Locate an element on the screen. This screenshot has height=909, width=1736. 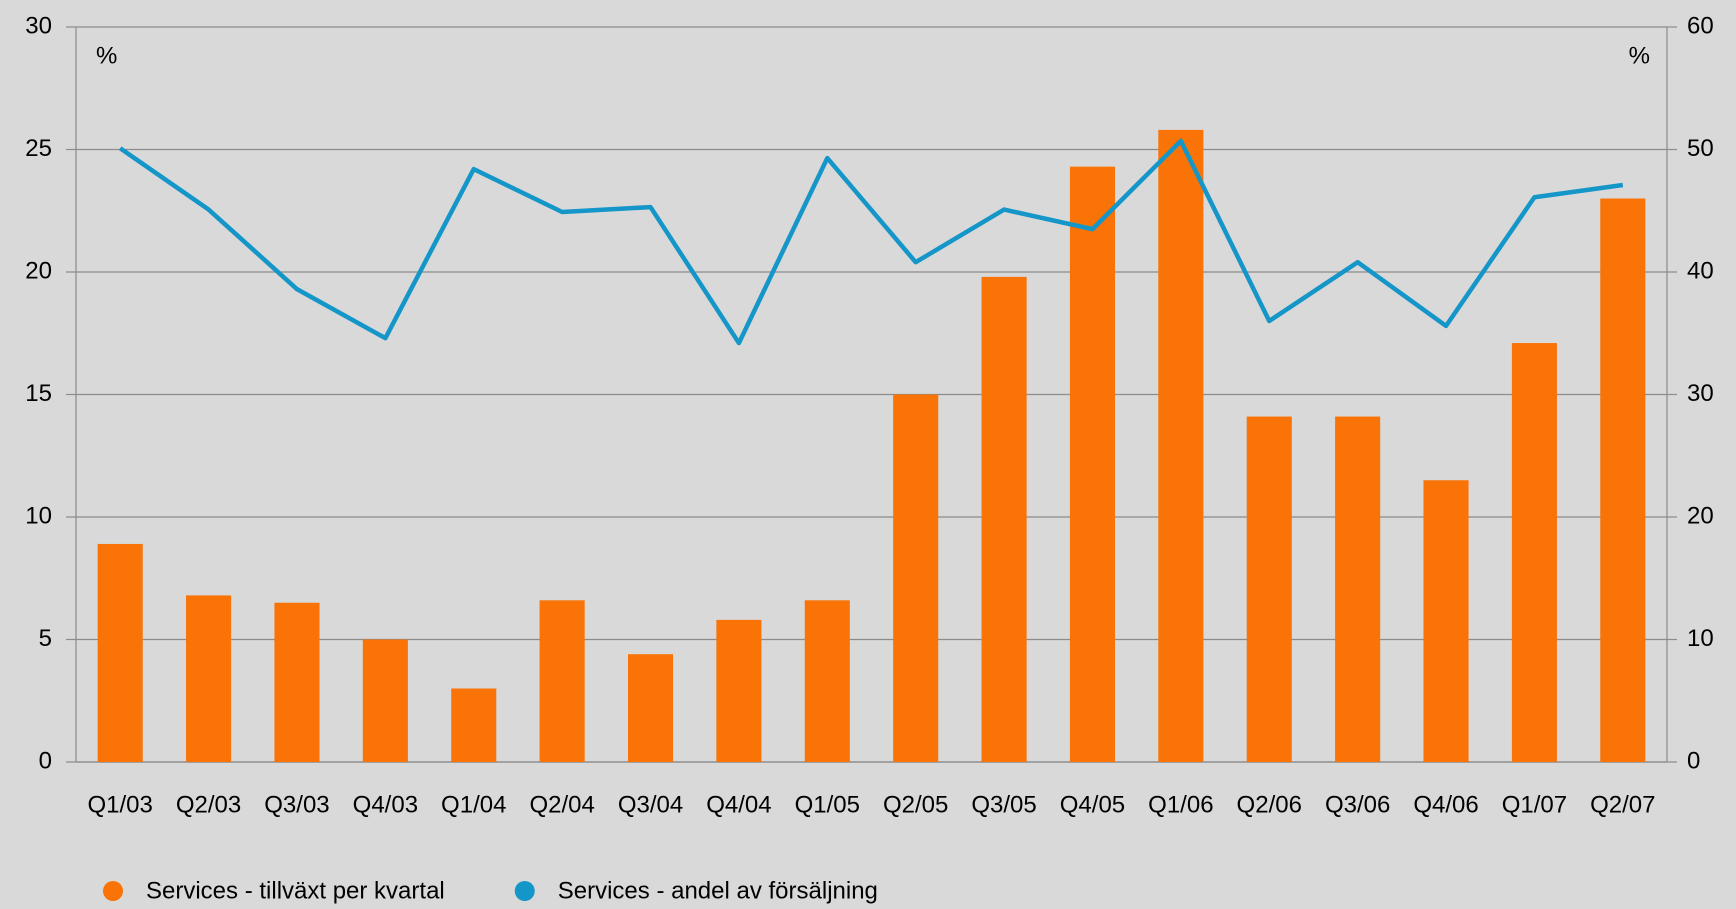
x-tick-label: Q2/03 is located at coordinates (208, 804).